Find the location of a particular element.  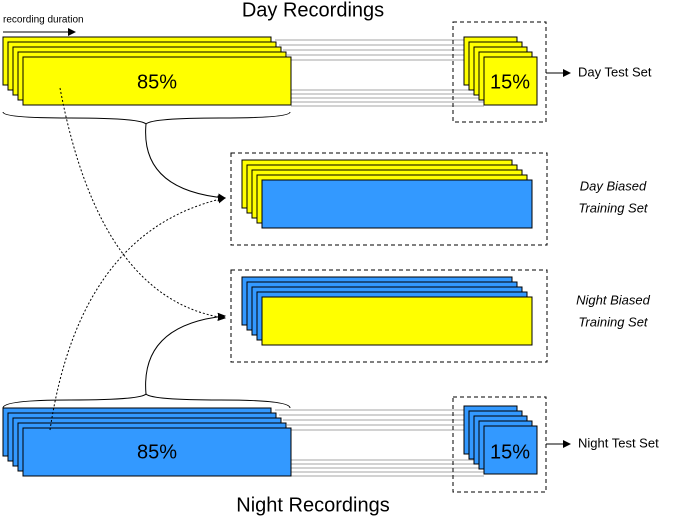

test-box is located at coordinates (499, 72).